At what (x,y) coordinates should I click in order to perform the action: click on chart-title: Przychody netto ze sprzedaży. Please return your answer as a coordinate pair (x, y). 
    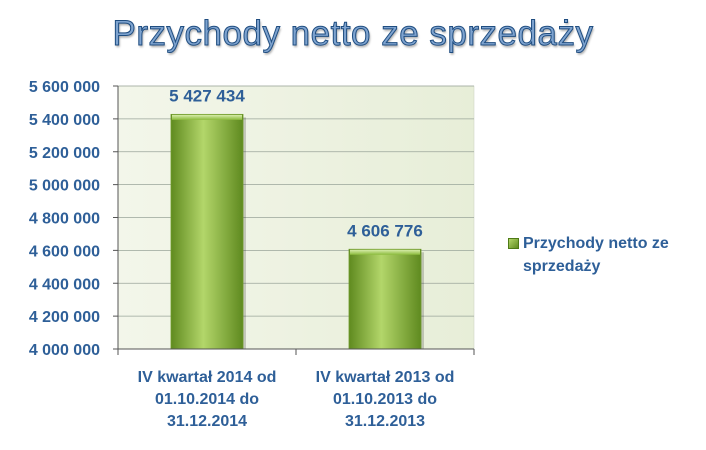
    Looking at the image, I should click on (353, 34).